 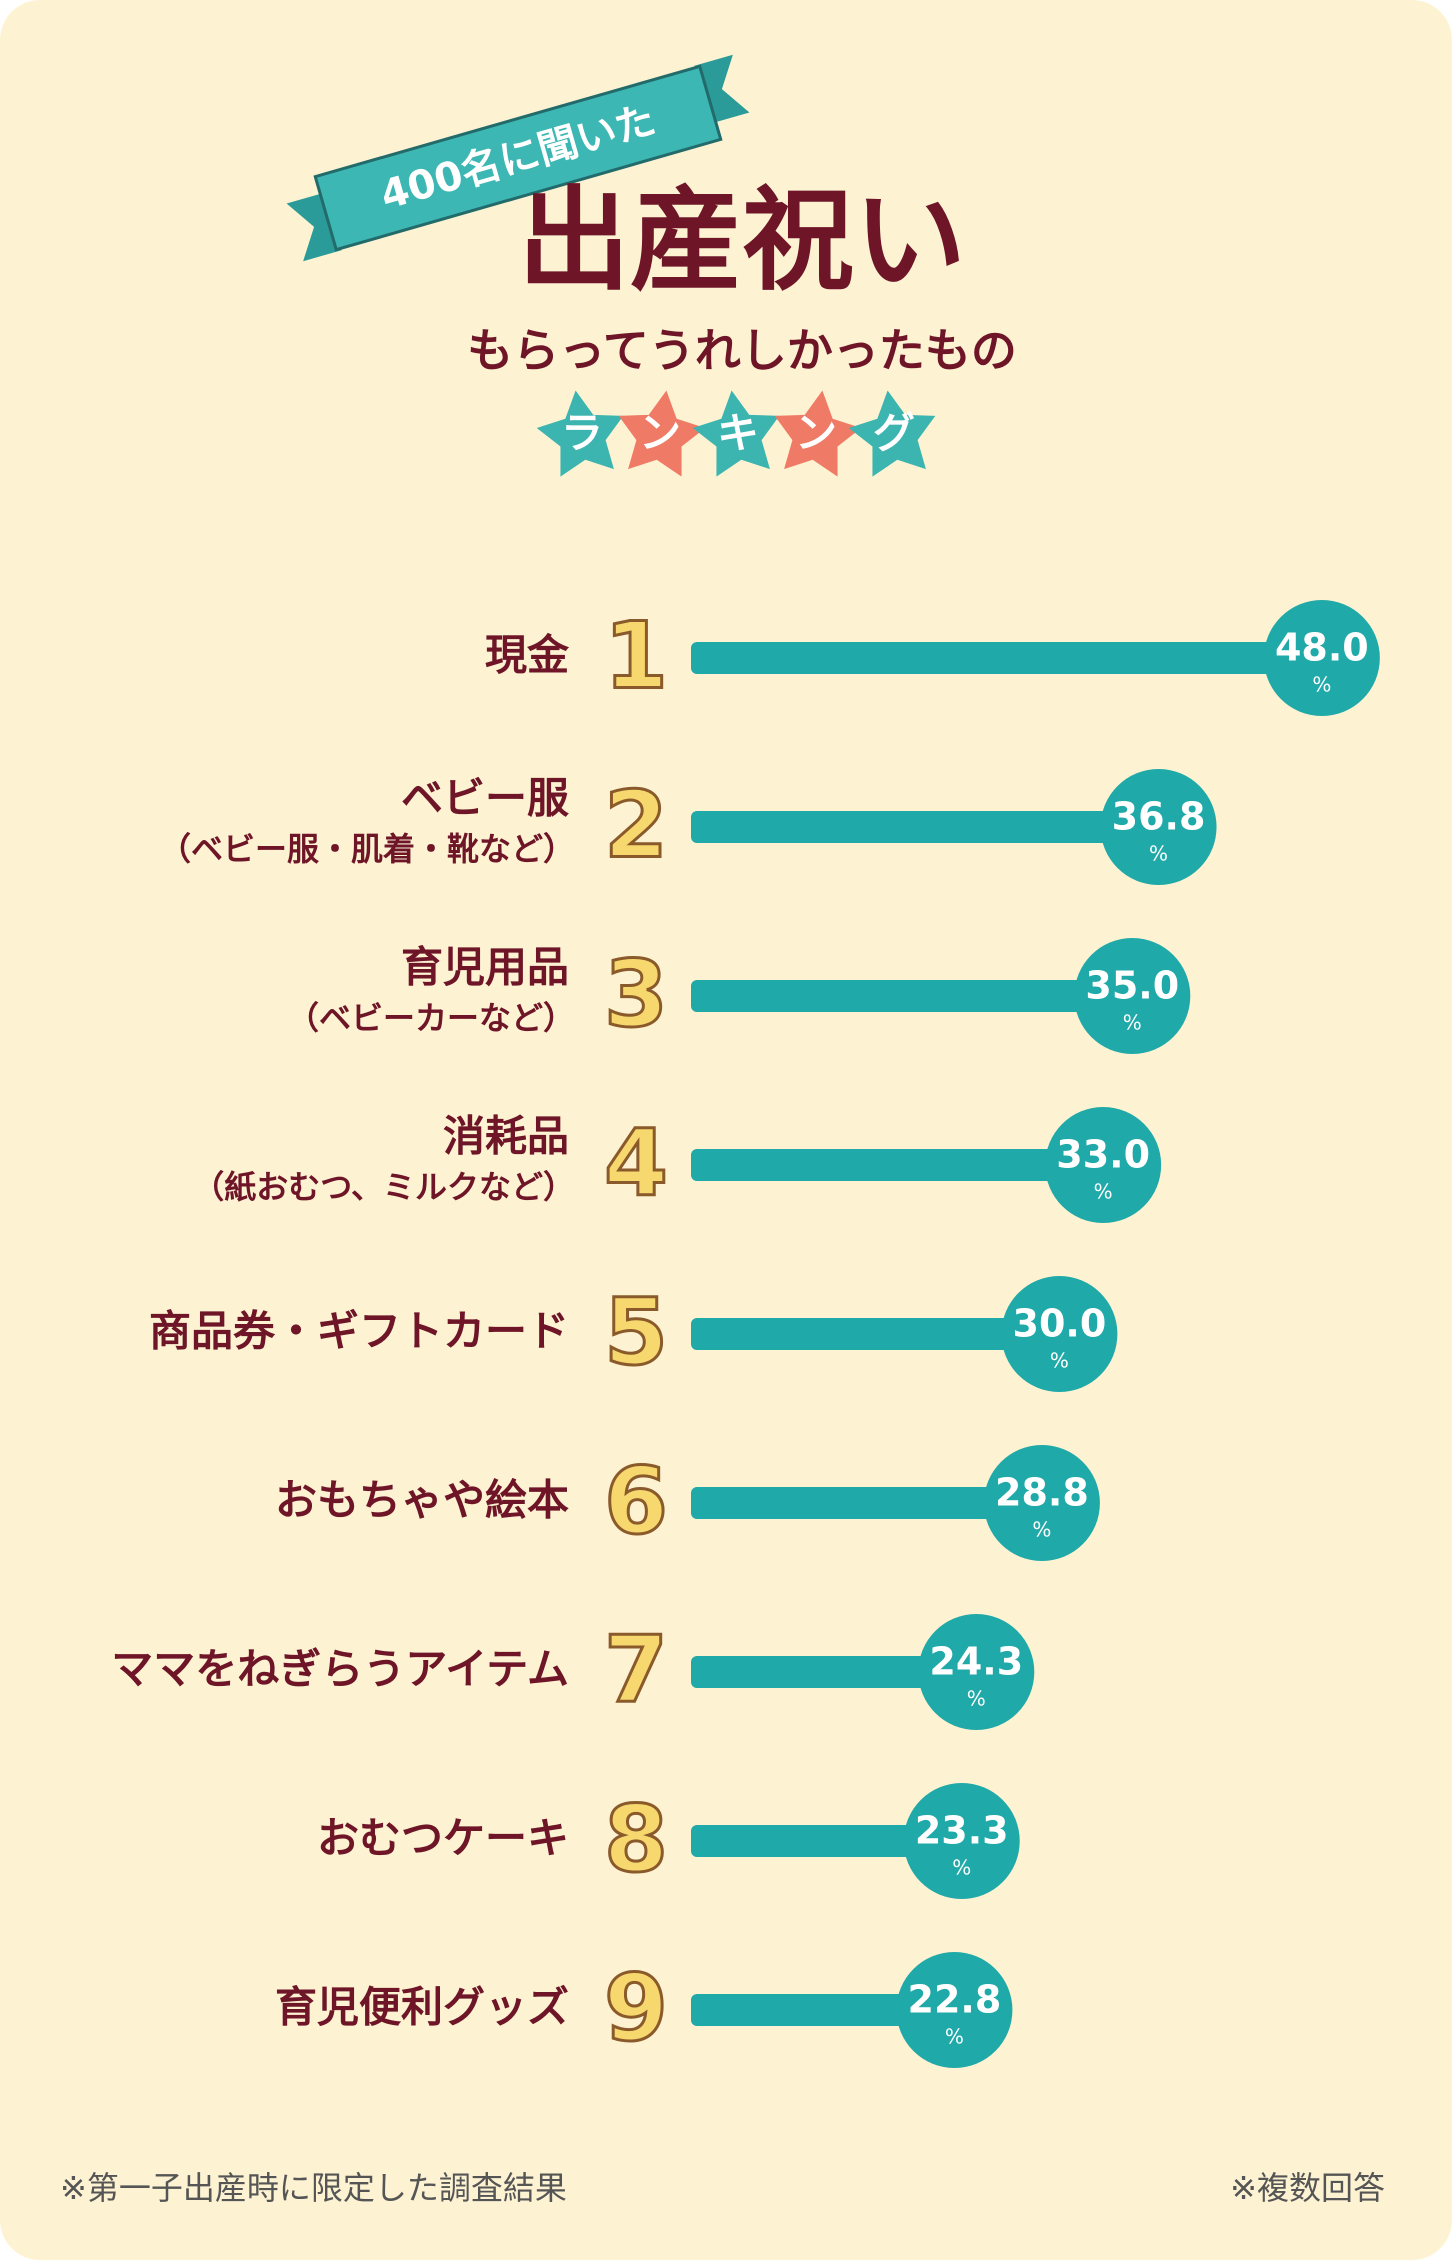 What do you see at coordinates (422, 1500) in the screenshot?
I see `category-label: おもちゃや絵本` at bounding box center [422, 1500].